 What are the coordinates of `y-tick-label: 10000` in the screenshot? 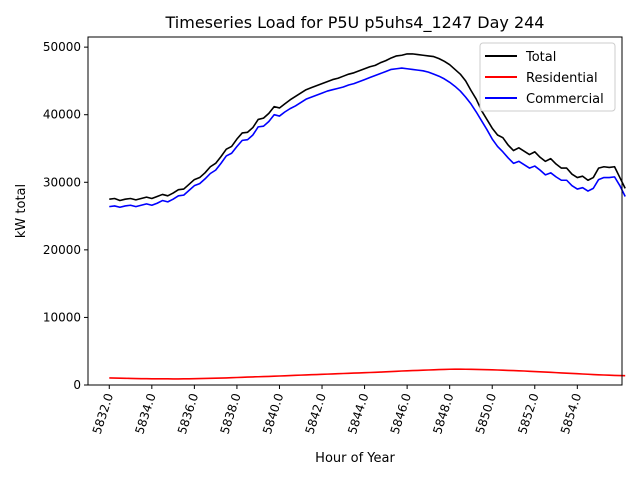 It's located at (62, 317).